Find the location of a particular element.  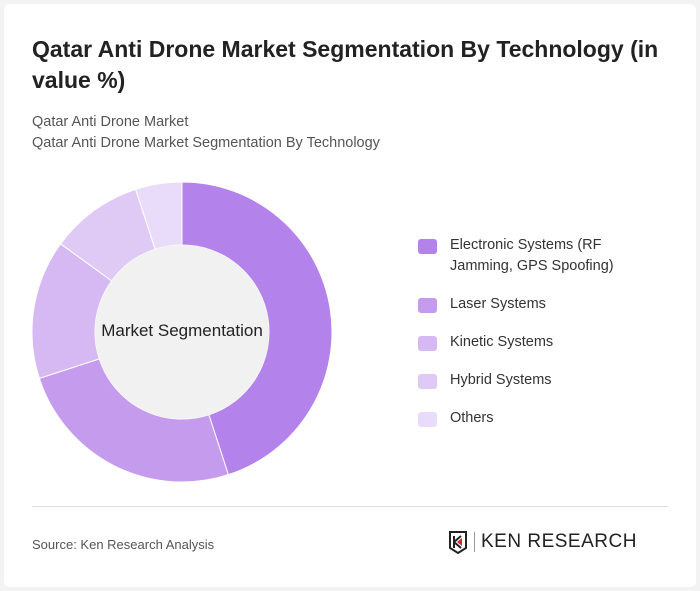

legend-label: Kinetic Systems is located at coordinates (502, 342).